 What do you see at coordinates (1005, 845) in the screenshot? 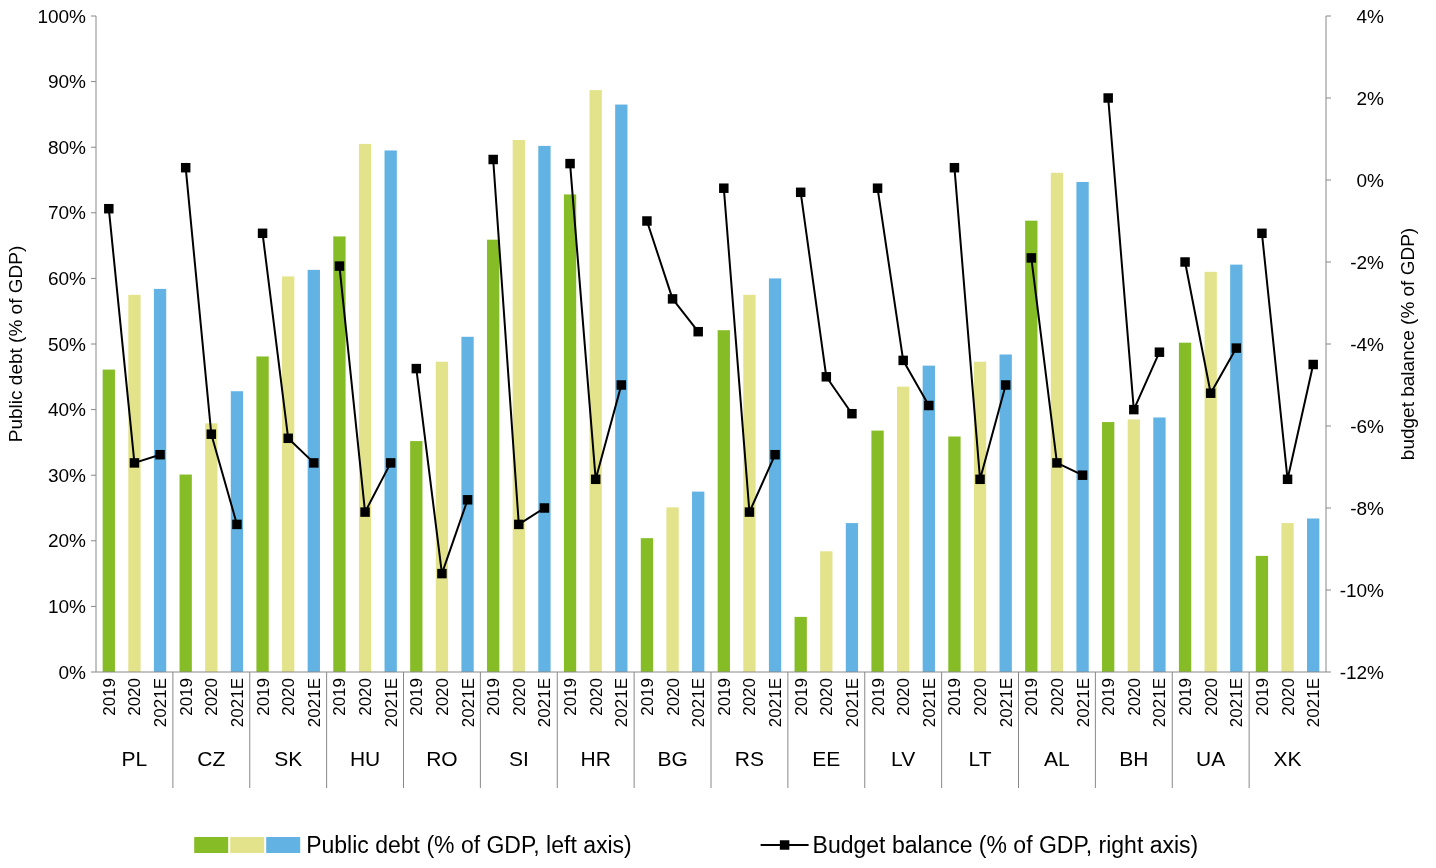
I see `legend-label: Budget balance (% of GDP, right axis)` at bounding box center [1005, 845].